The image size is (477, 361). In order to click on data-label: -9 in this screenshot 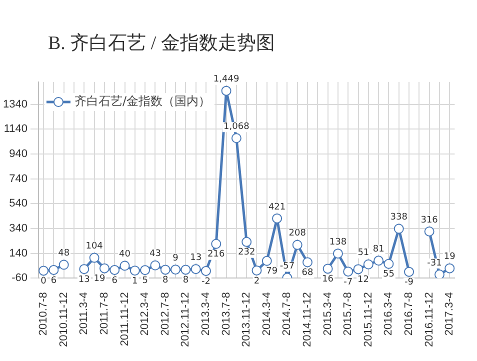, I will do `click(409, 283)`.